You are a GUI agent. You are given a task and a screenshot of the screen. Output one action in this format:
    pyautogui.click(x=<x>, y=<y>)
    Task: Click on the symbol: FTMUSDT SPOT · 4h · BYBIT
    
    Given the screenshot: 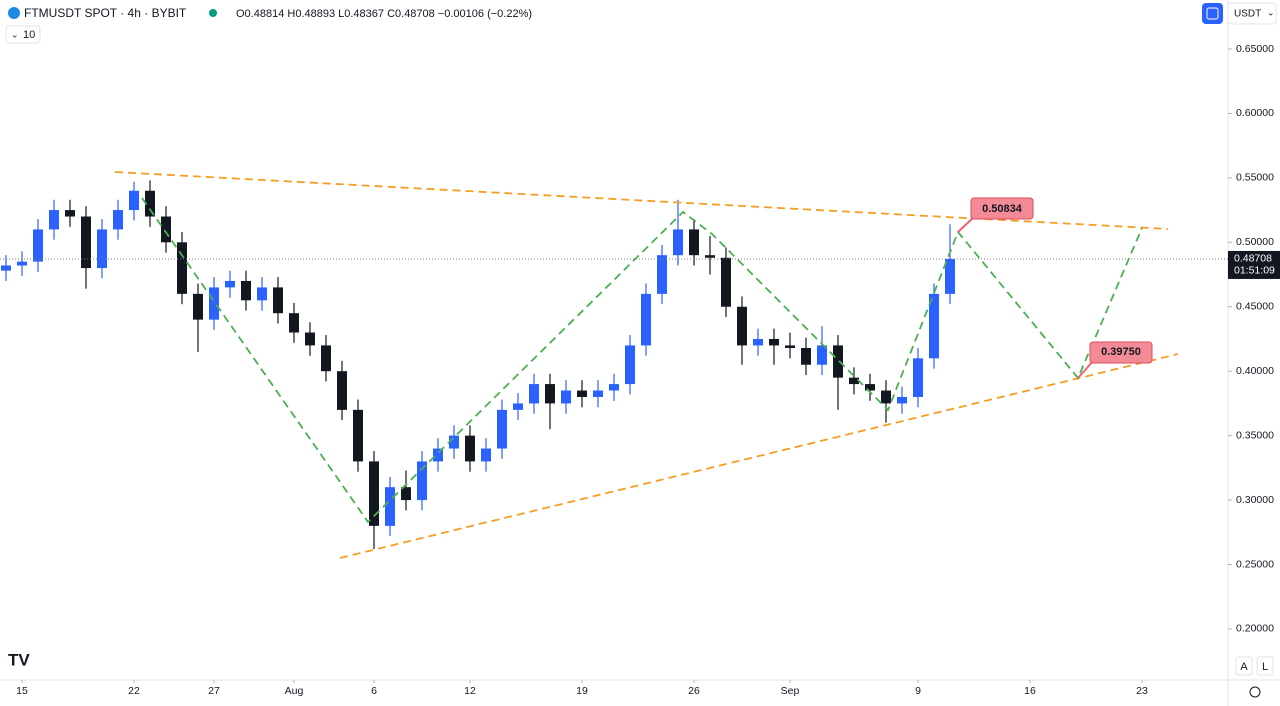 What is the action you would take?
    pyautogui.click(x=105, y=13)
    